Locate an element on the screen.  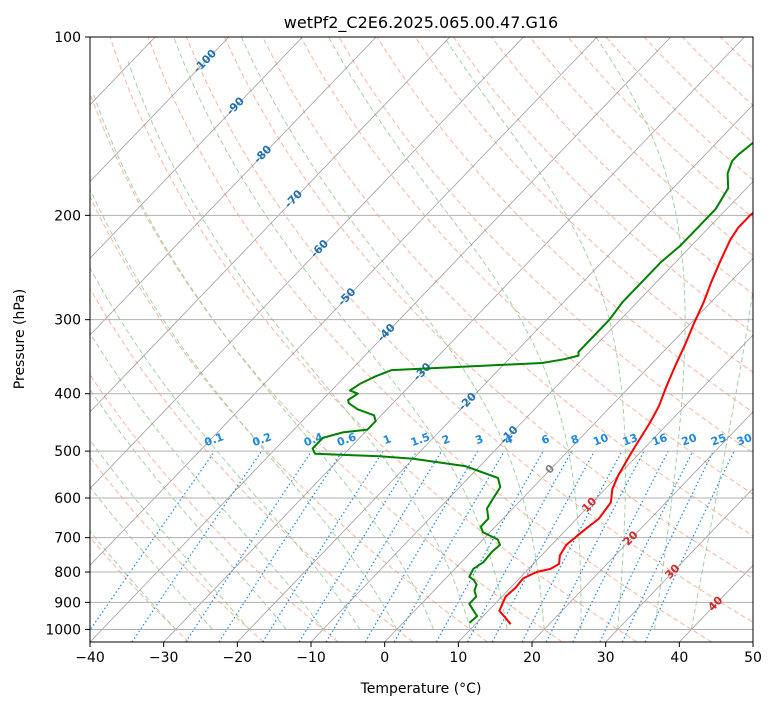
y-tick-label: 200 is located at coordinates (67, 216).